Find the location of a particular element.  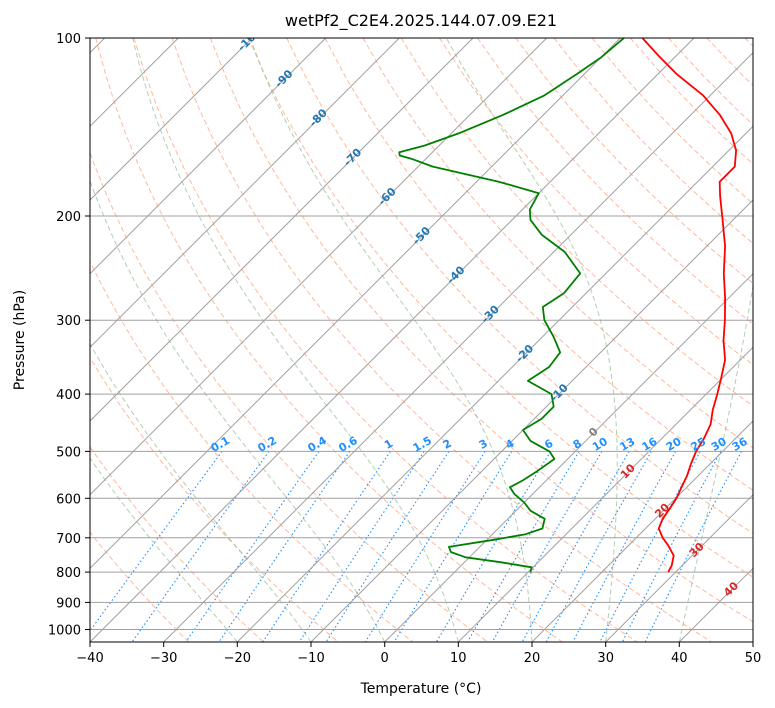

moist-adiabat-line is located at coordinates (715, 462).